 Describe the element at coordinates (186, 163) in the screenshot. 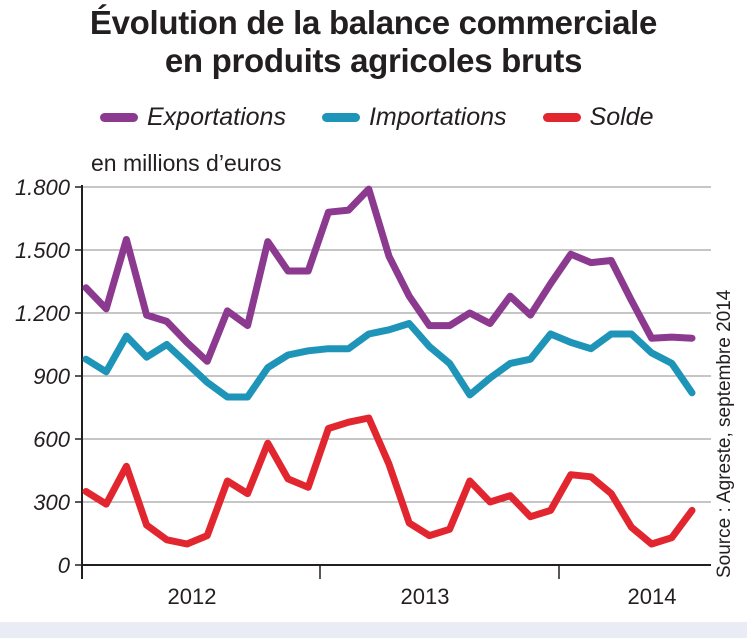

I see `unit-label: en millions d’euros` at that location.